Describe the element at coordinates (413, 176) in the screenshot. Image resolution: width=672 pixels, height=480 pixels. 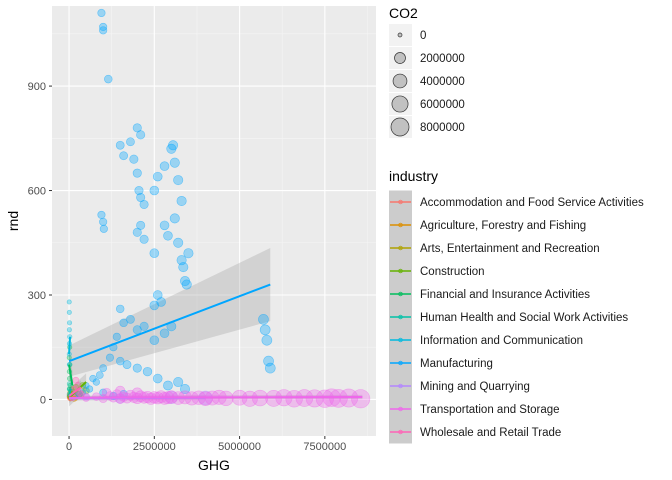
I see `color-legend-title: industry` at that location.